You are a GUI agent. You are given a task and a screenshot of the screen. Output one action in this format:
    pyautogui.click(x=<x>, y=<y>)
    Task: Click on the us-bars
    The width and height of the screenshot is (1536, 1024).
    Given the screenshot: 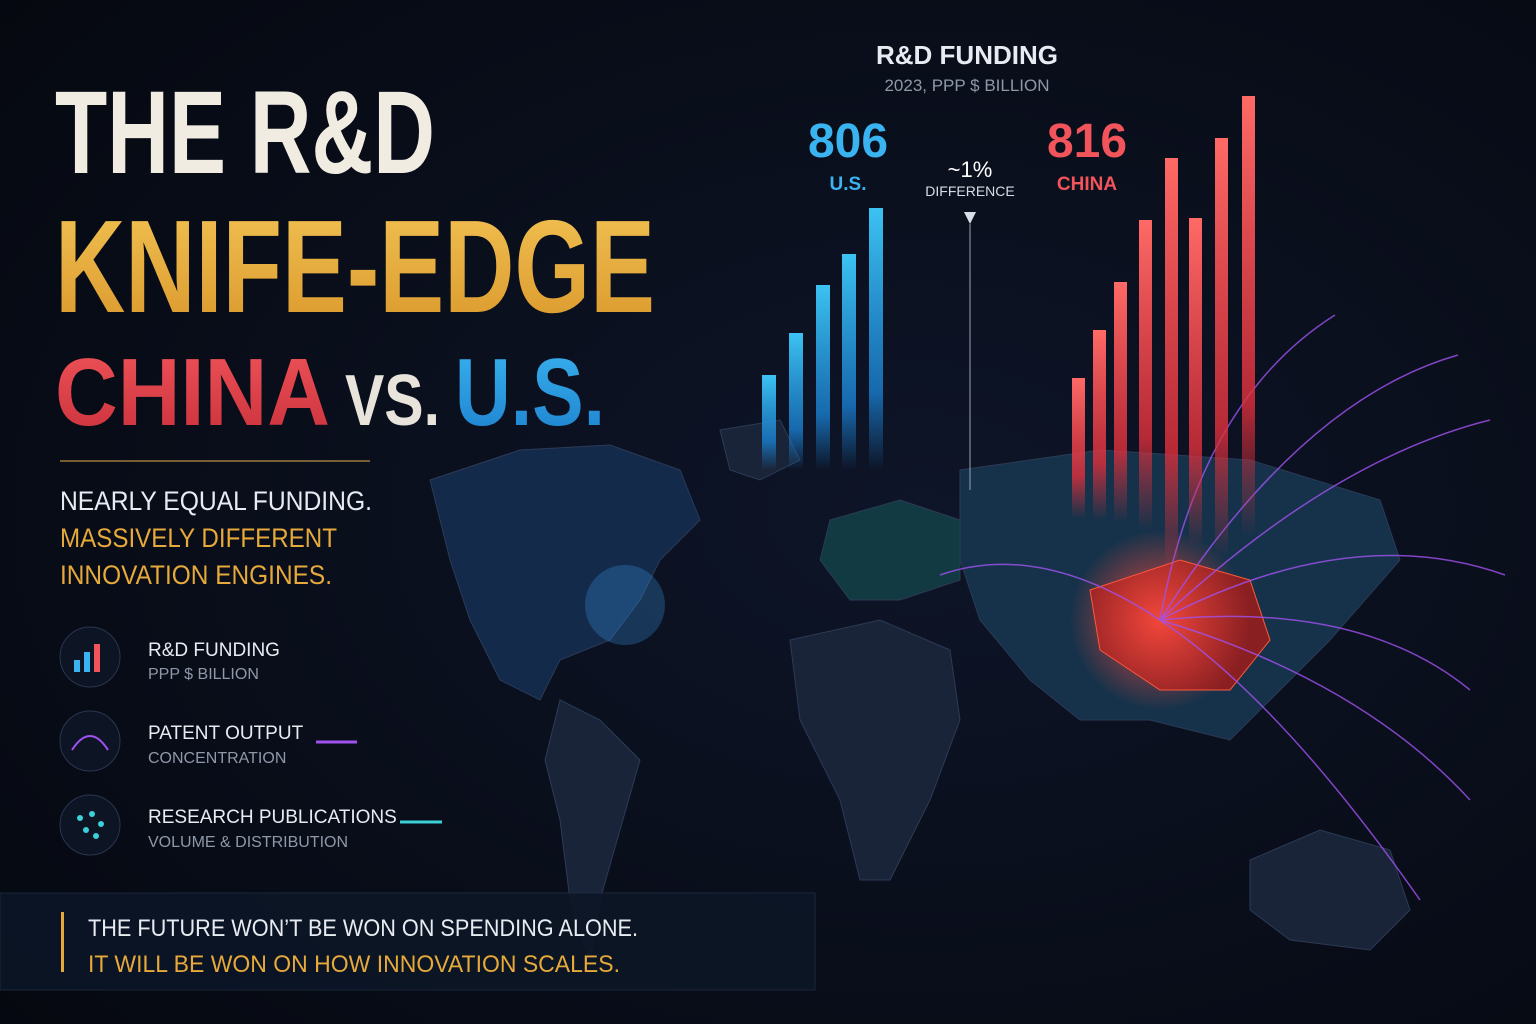 What is the action you would take?
    pyautogui.click(x=822, y=339)
    